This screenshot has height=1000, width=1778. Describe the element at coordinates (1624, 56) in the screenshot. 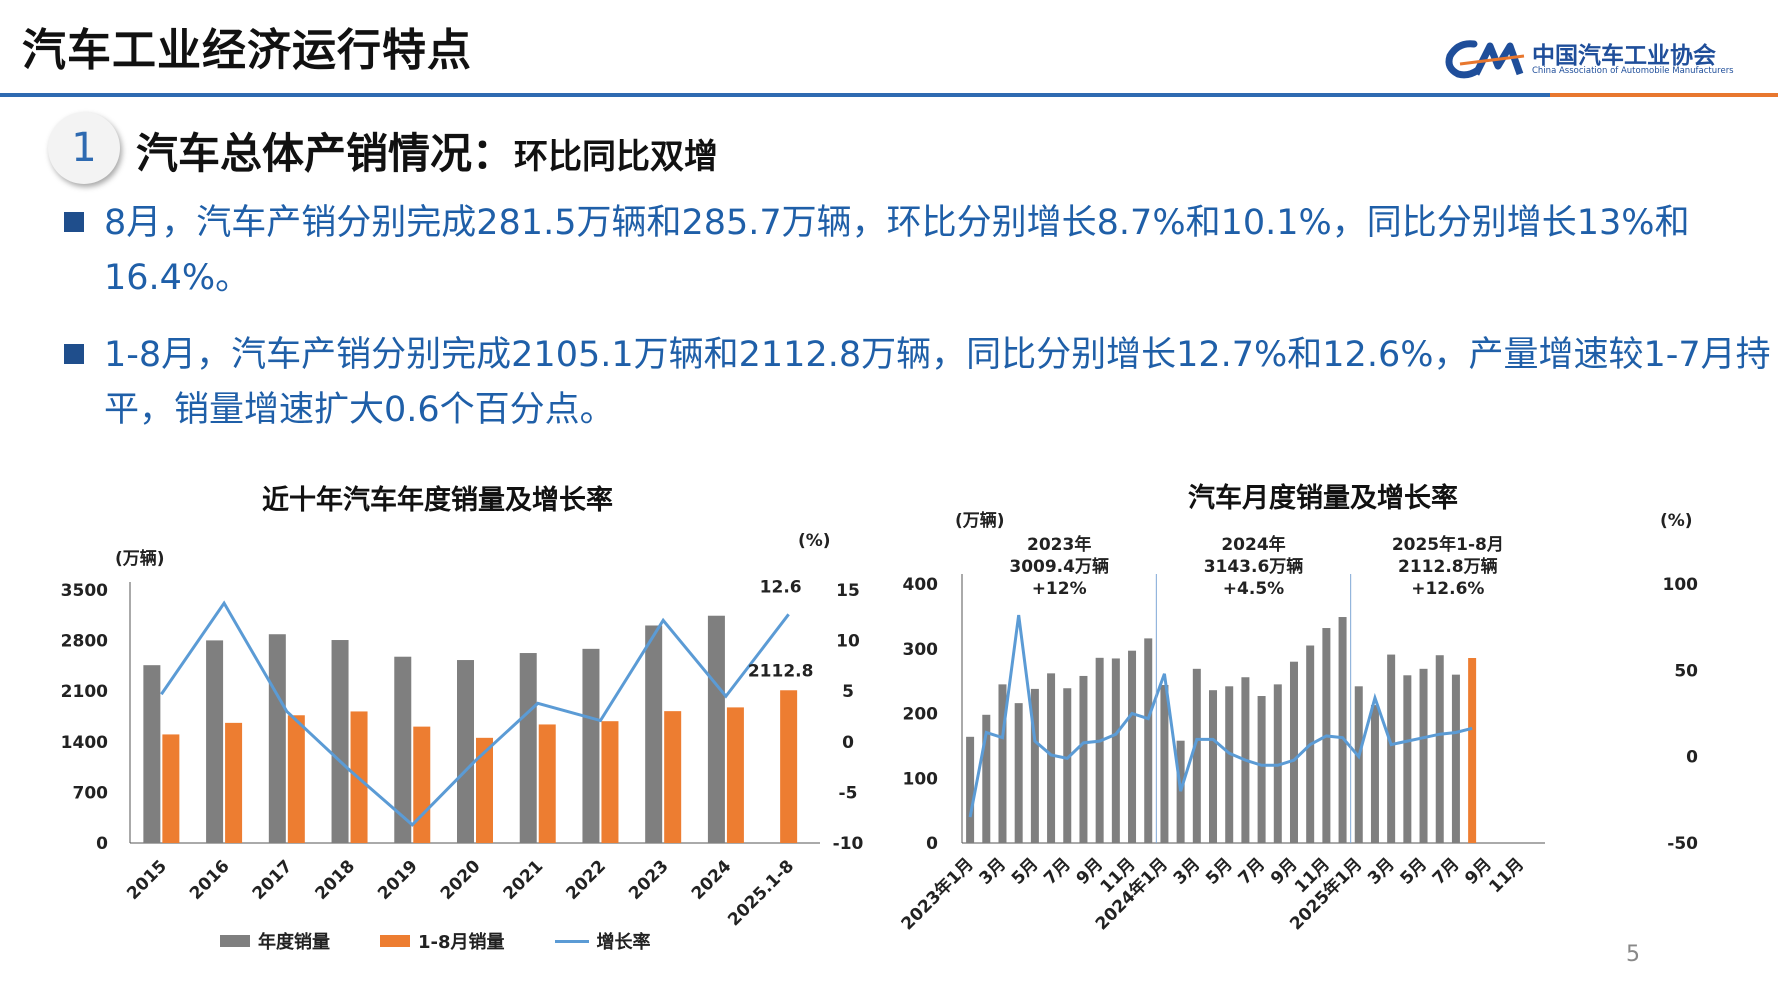

I see `logo-chinese-name: 中国汽车工业协会` at that location.